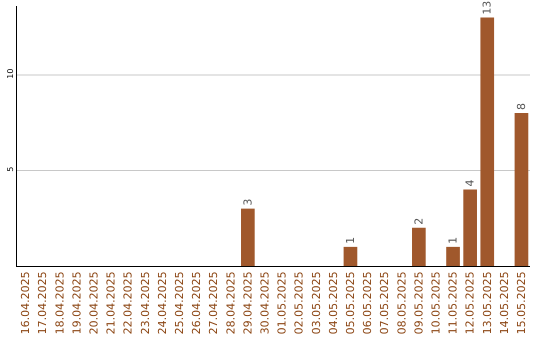 The image size is (540, 340). What do you see at coordinates (247, 302) in the screenshot?
I see `x-tick-label: 29.04.2025` at bounding box center [247, 302].